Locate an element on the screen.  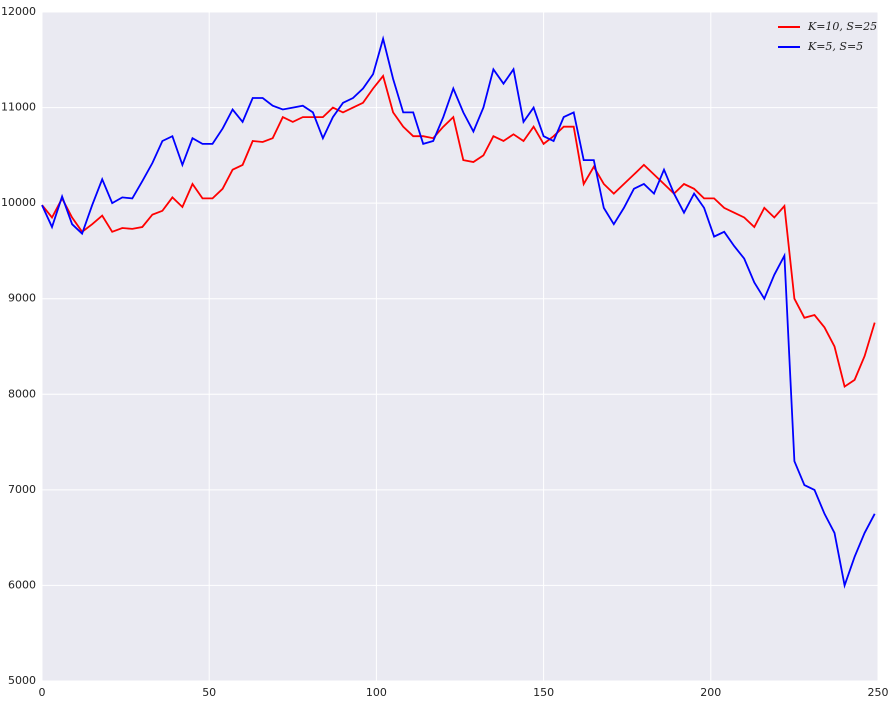
x-tick-label: 250 is located at coordinates (878, 692).